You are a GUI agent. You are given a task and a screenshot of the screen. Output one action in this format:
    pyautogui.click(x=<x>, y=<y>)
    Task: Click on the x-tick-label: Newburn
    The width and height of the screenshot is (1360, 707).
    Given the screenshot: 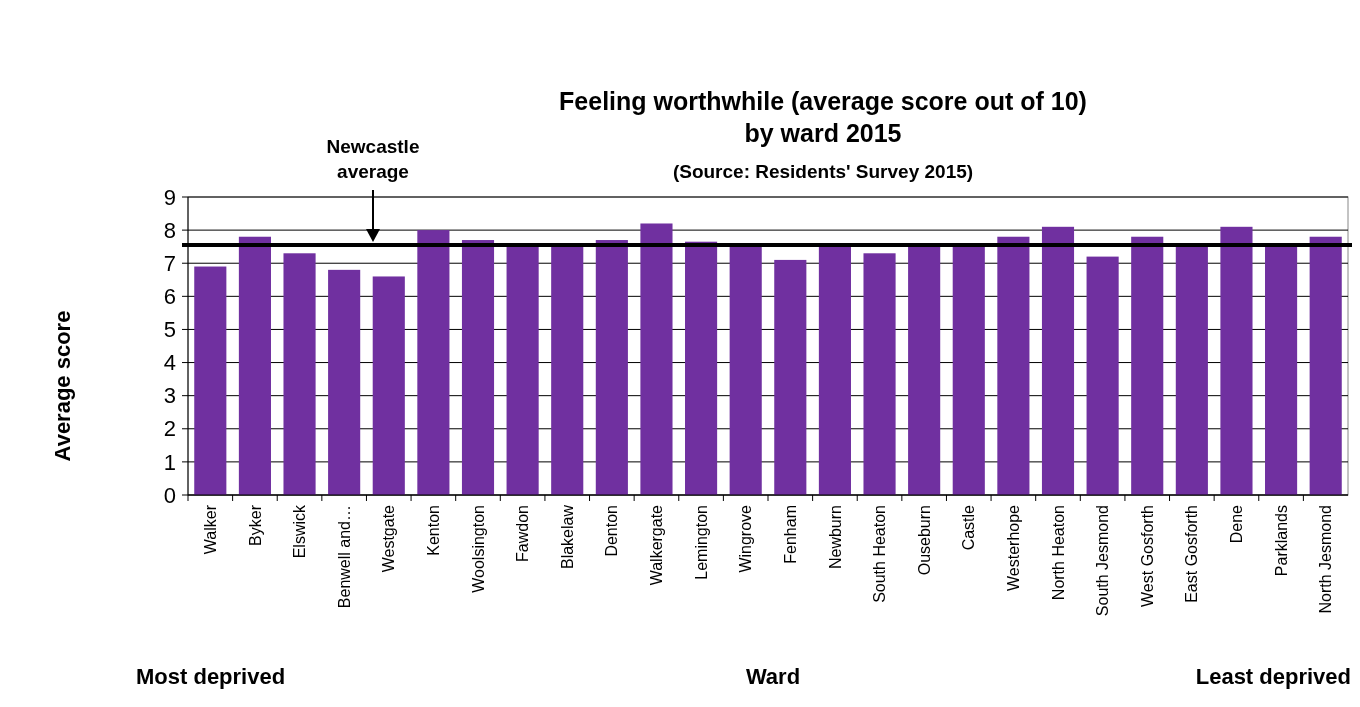 What is the action you would take?
    pyautogui.click(x=835, y=537)
    